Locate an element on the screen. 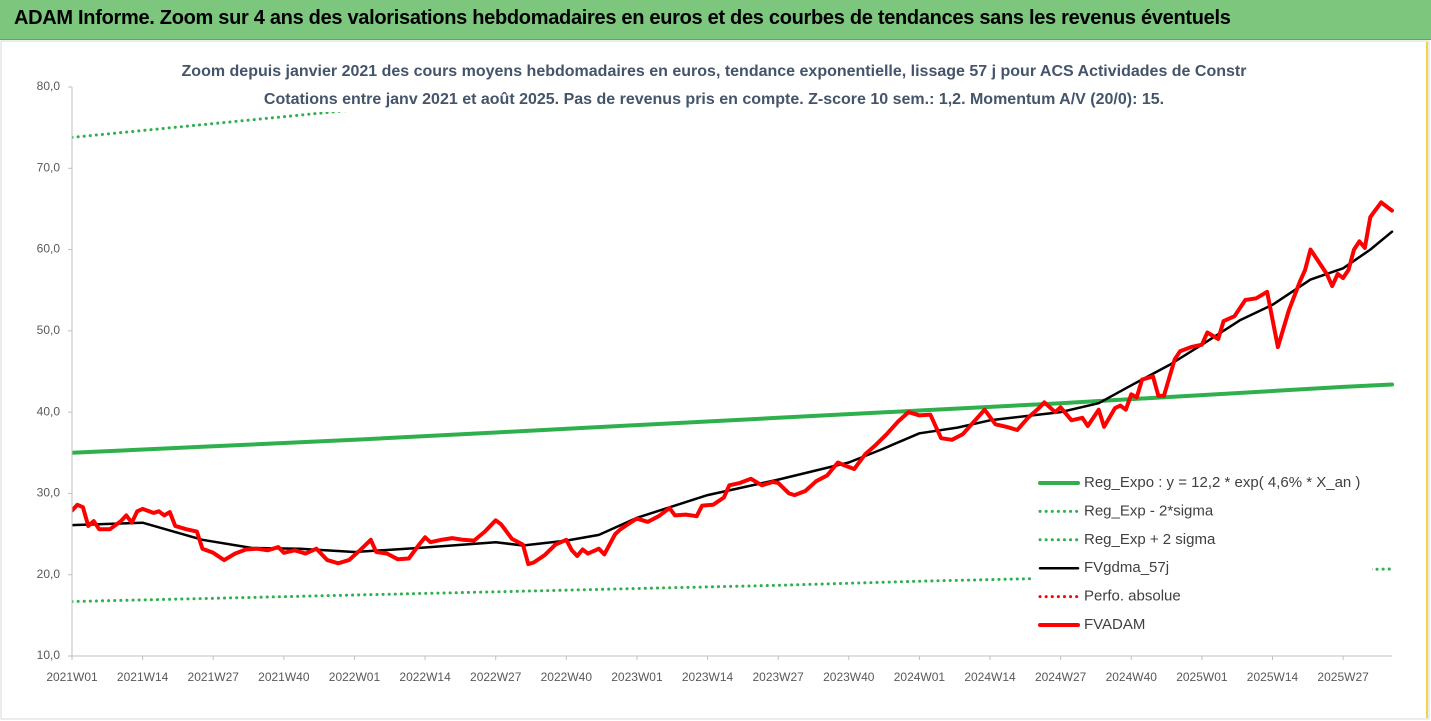  x-tick-label: 2021W01 is located at coordinates (72, 677).